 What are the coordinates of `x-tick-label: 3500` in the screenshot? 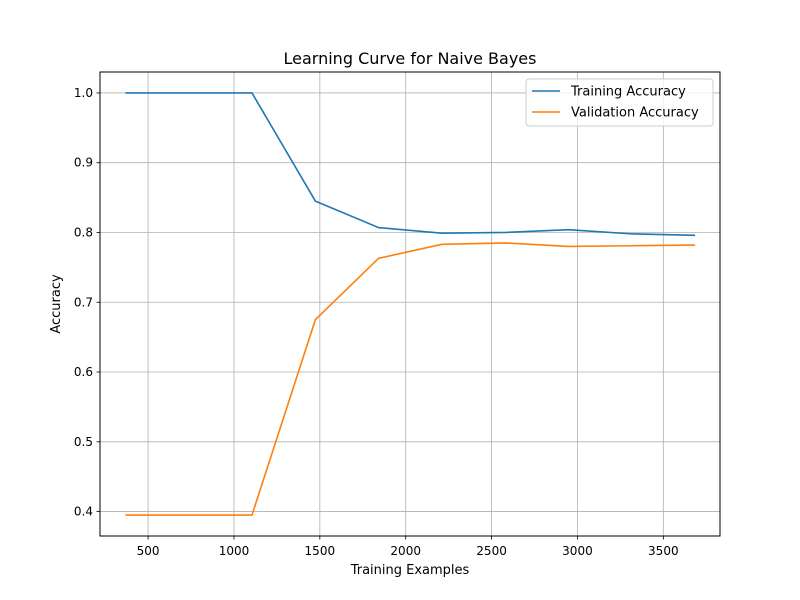 It's located at (663, 551).